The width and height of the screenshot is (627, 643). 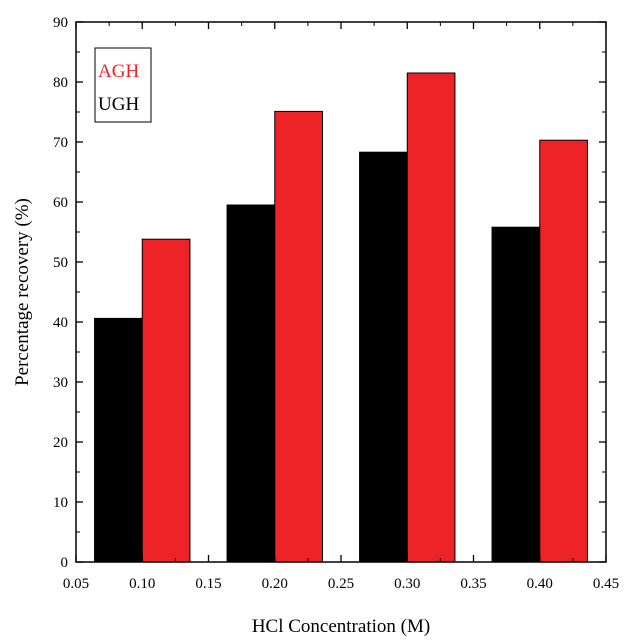 I want to click on x-tick-label-4: 0.25, so click(x=341, y=584).